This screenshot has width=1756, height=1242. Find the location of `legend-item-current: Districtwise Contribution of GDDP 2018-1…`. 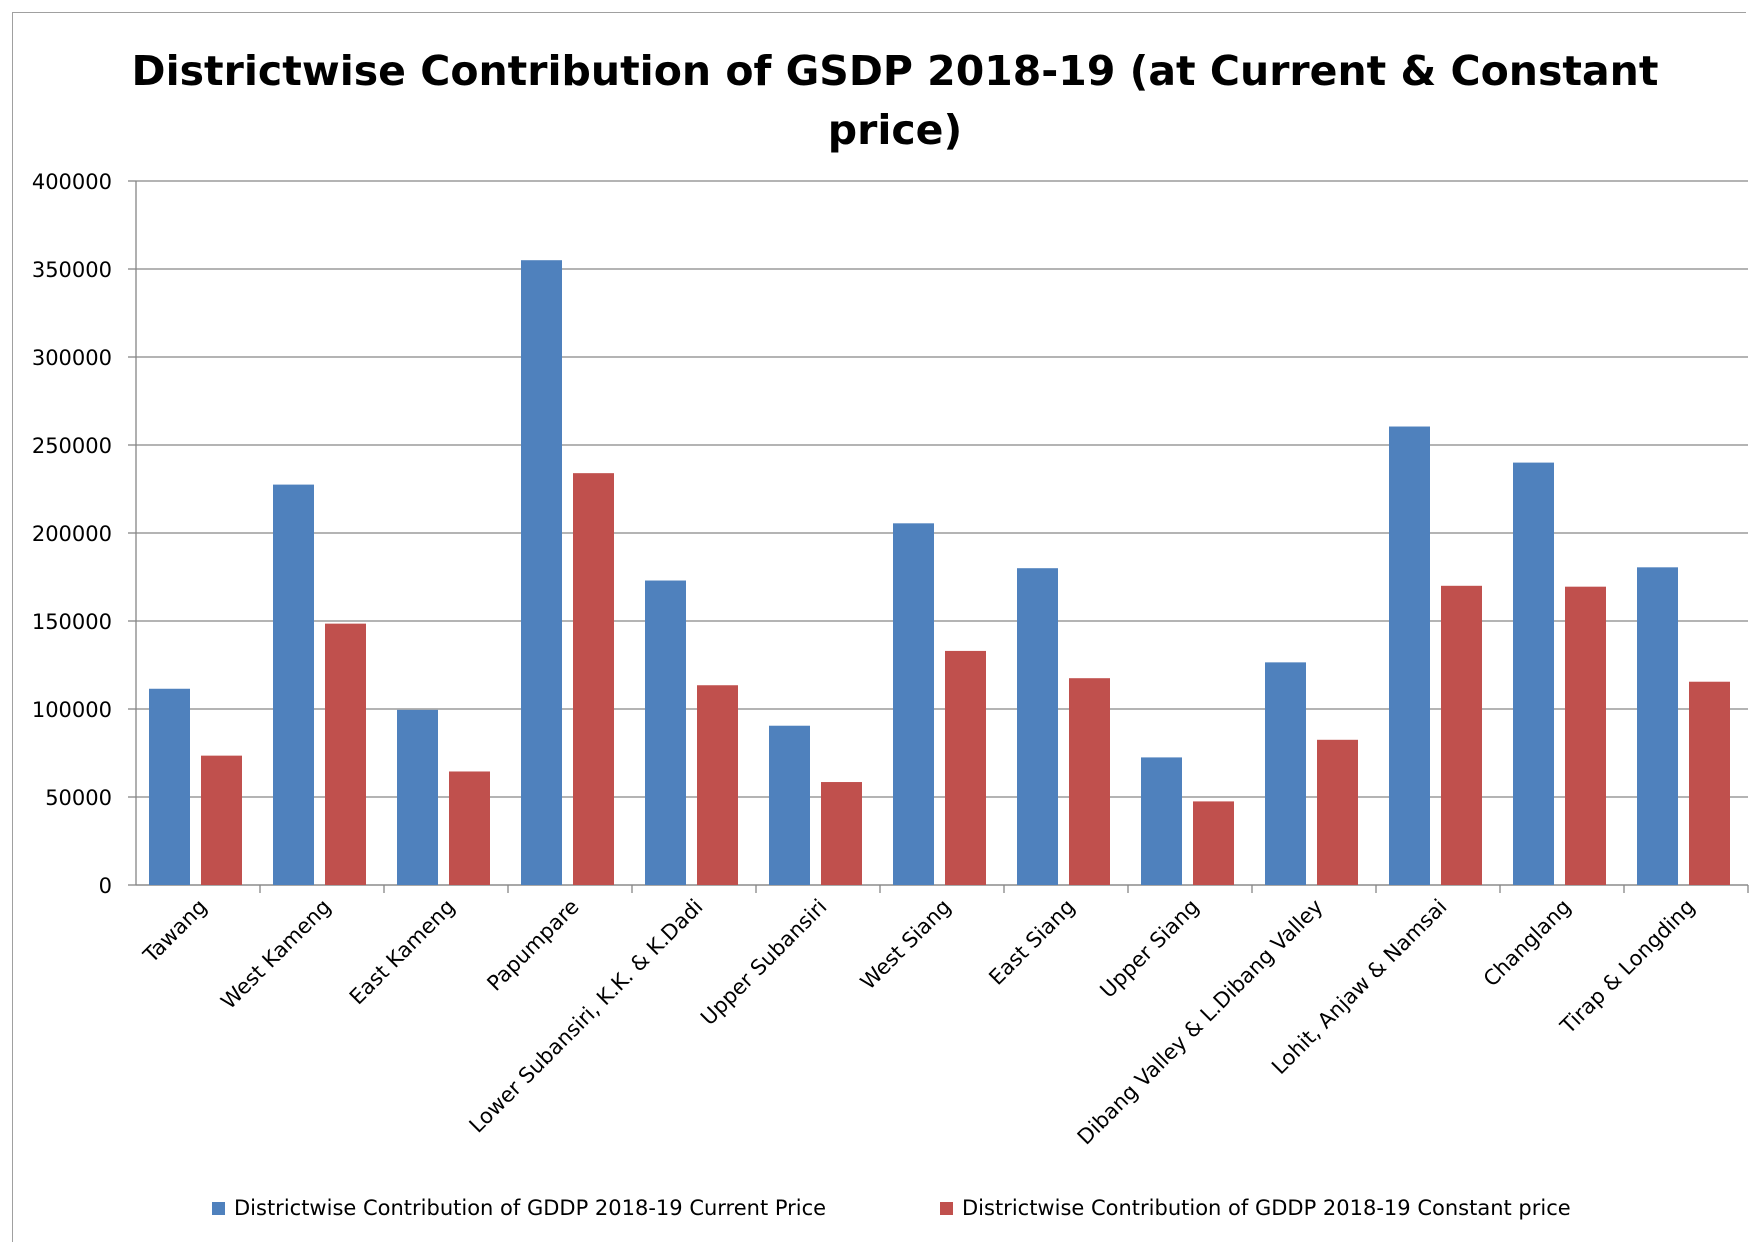

legend-item-current: Districtwise Contribution of GDDP 2018-1… is located at coordinates (519, 1208).